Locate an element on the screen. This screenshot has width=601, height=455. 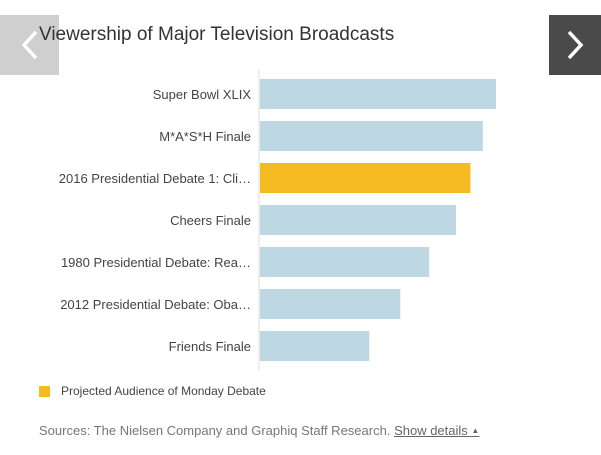
category-label: Super Bowl XLIX is located at coordinates (202, 94).